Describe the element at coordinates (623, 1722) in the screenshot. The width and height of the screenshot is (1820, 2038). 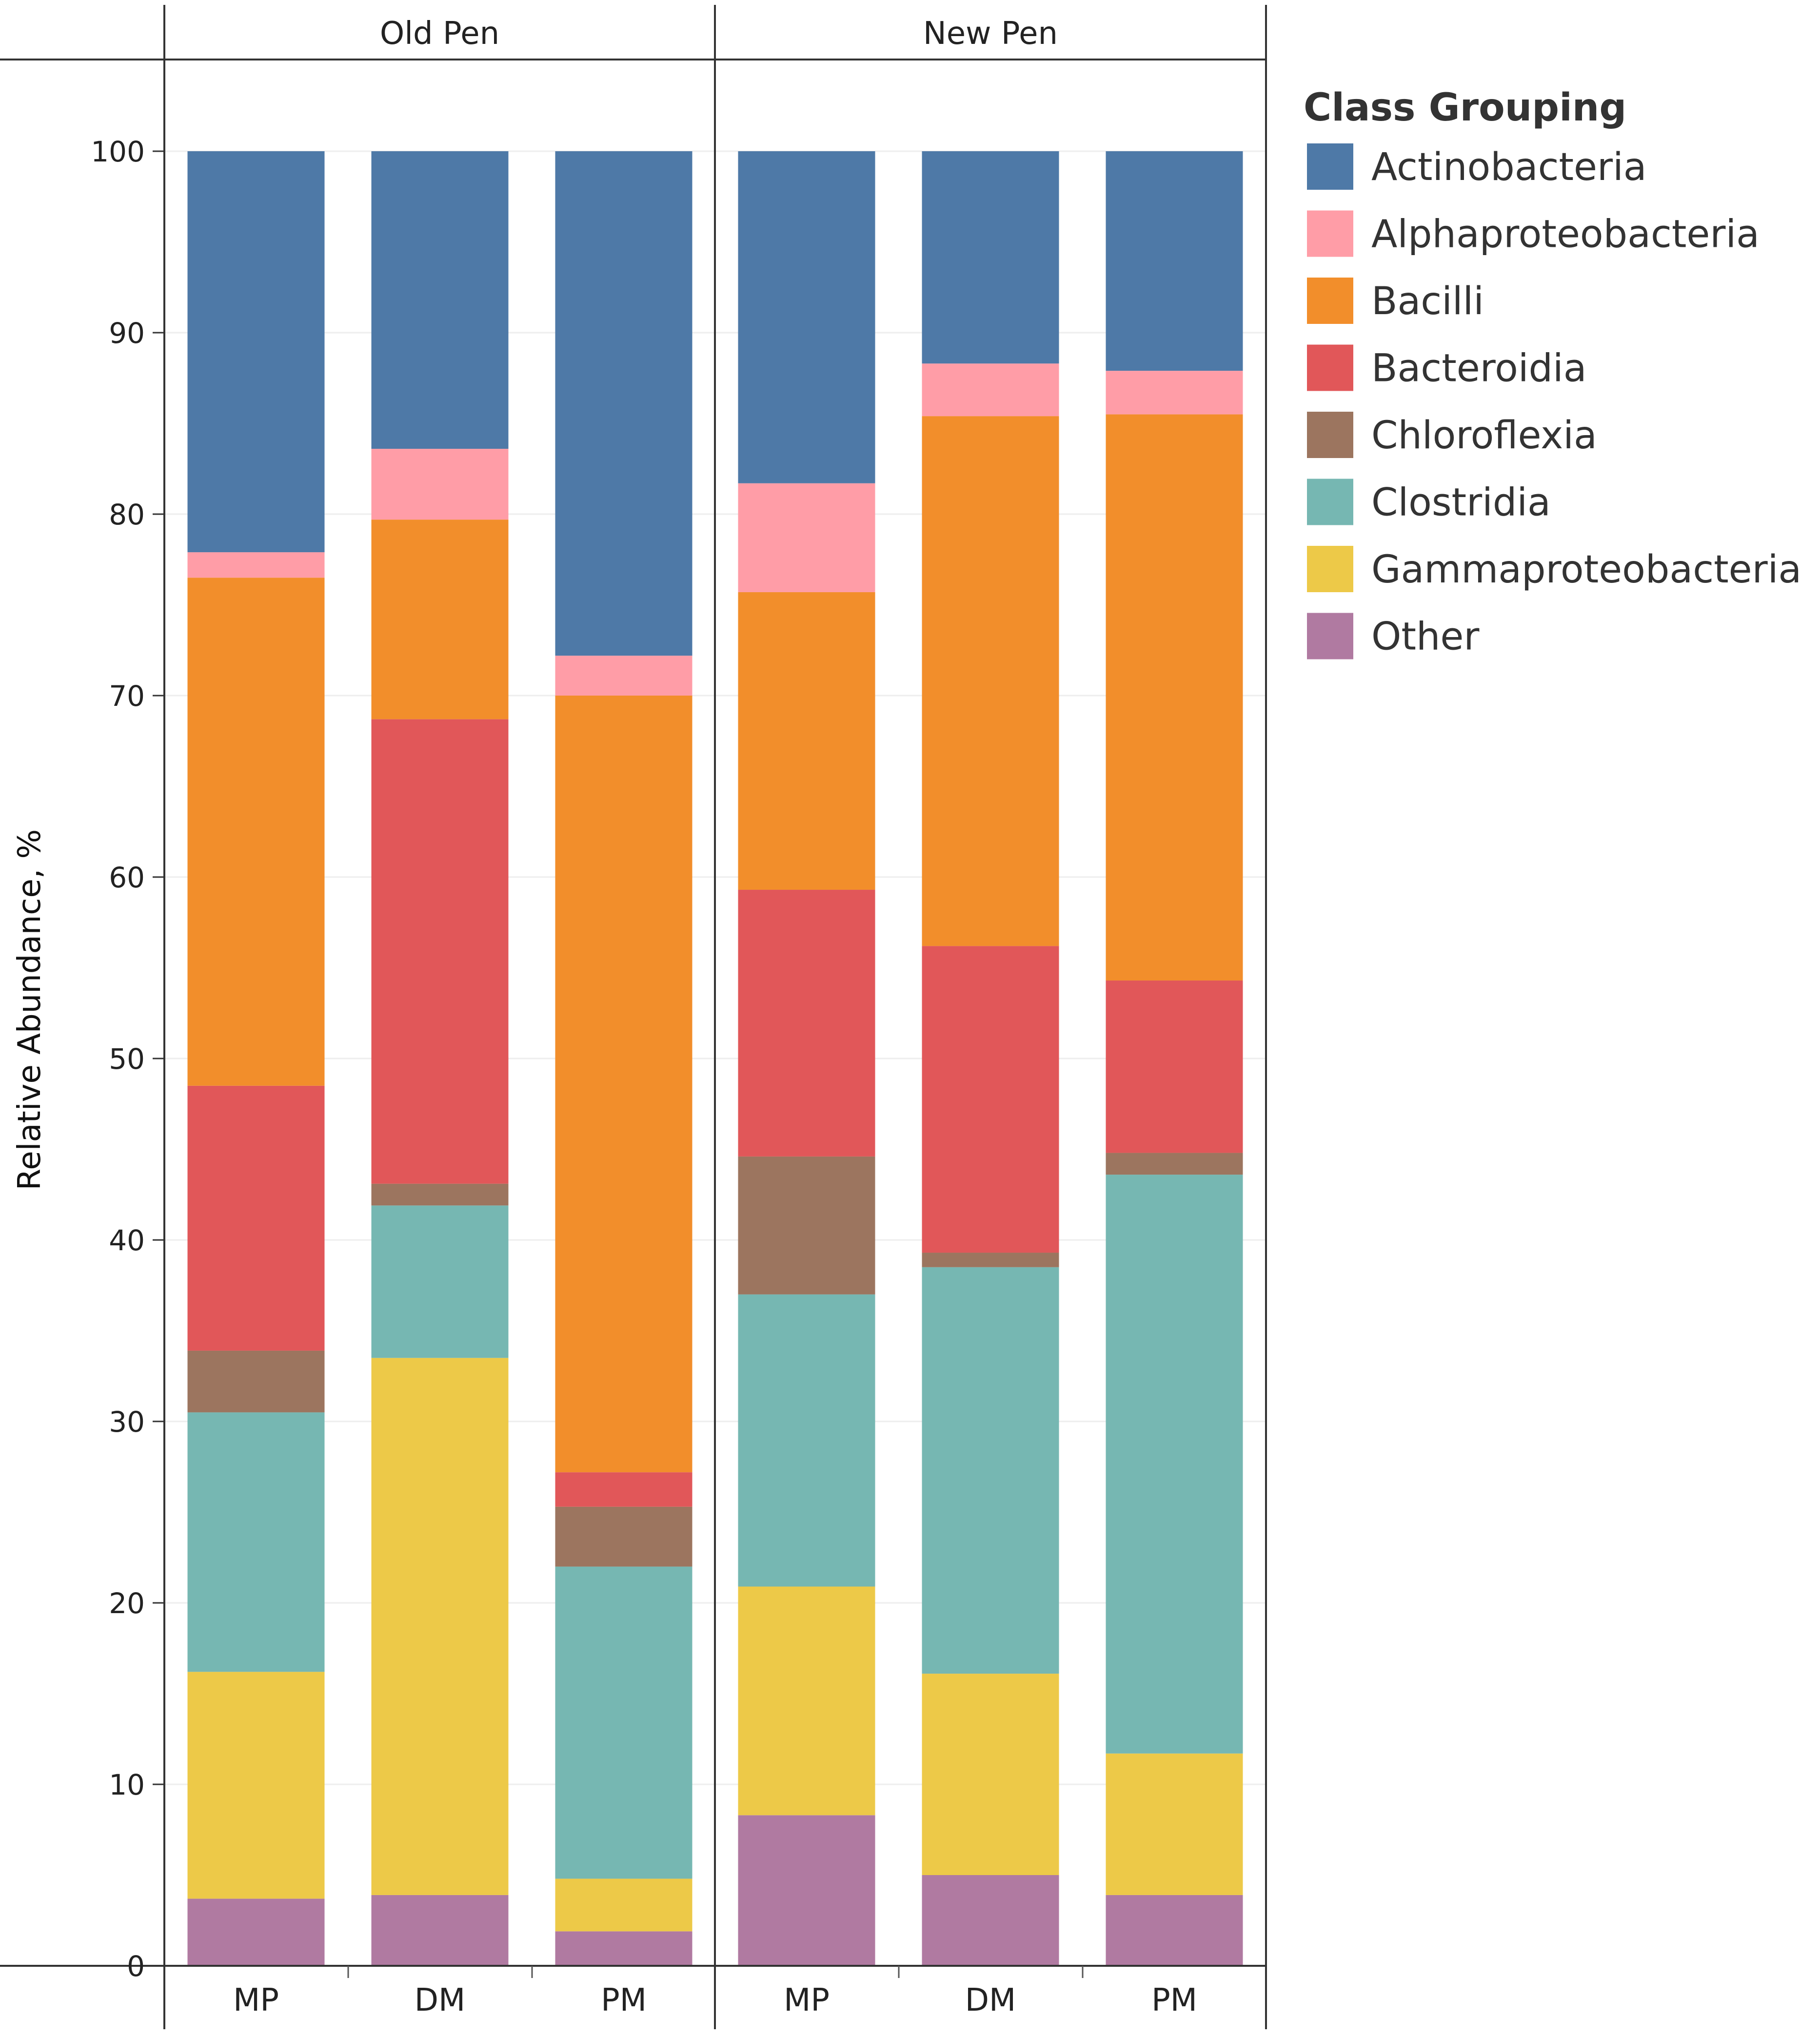
I see `bar-segment-clostridia-old-pen-pm` at that location.